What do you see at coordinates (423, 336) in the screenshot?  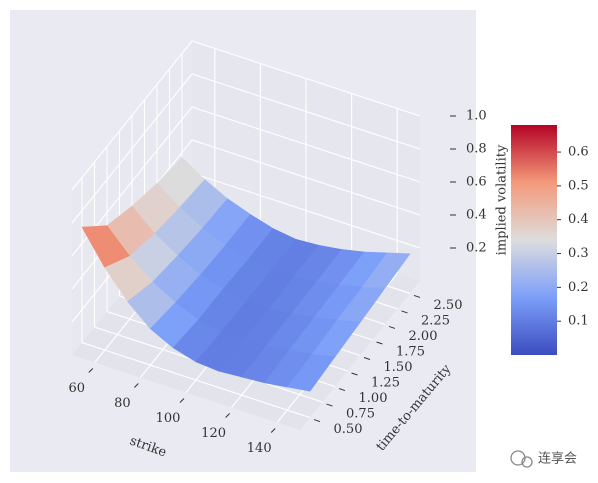 I see `y-tick-label: 2.00` at bounding box center [423, 336].